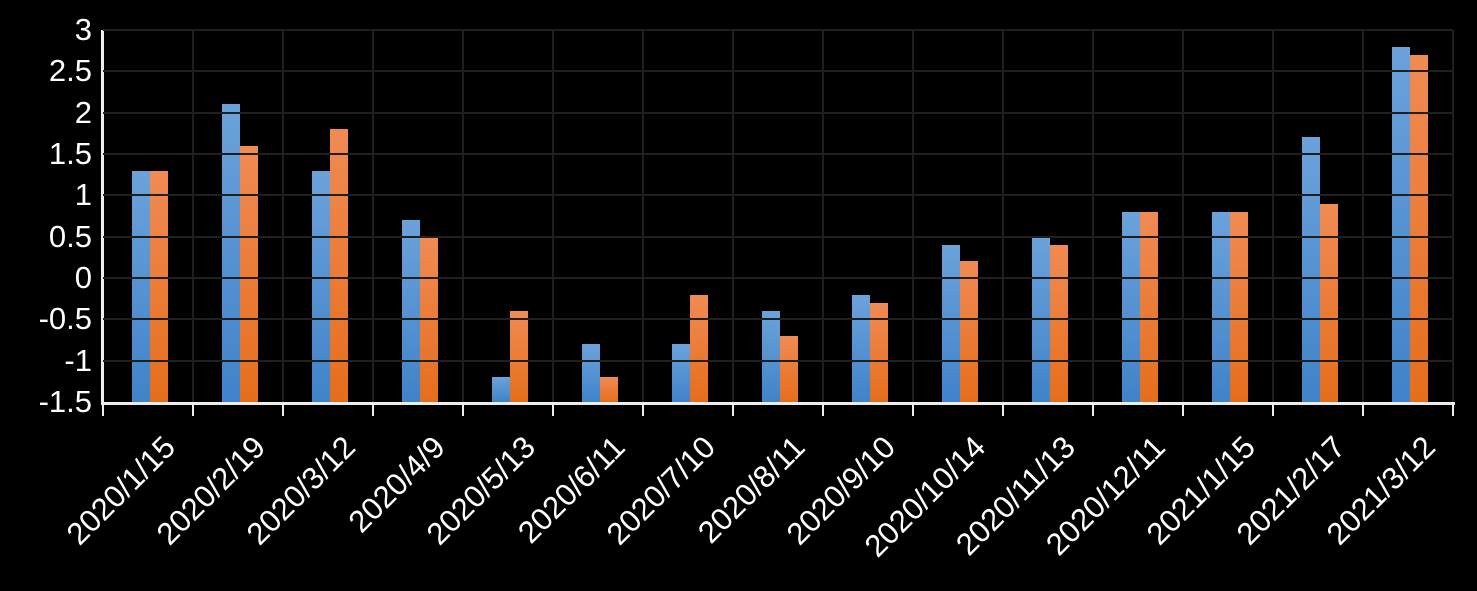  What do you see at coordinates (83, 195) in the screenshot?
I see `y-tick-label: 1` at bounding box center [83, 195].